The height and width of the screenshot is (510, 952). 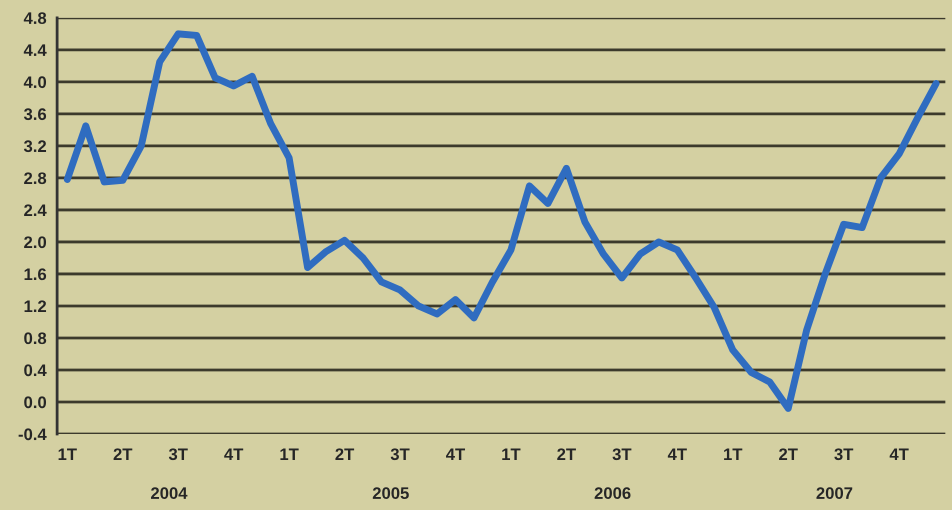 I want to click on text: 2005, so click(x=390, y=493).